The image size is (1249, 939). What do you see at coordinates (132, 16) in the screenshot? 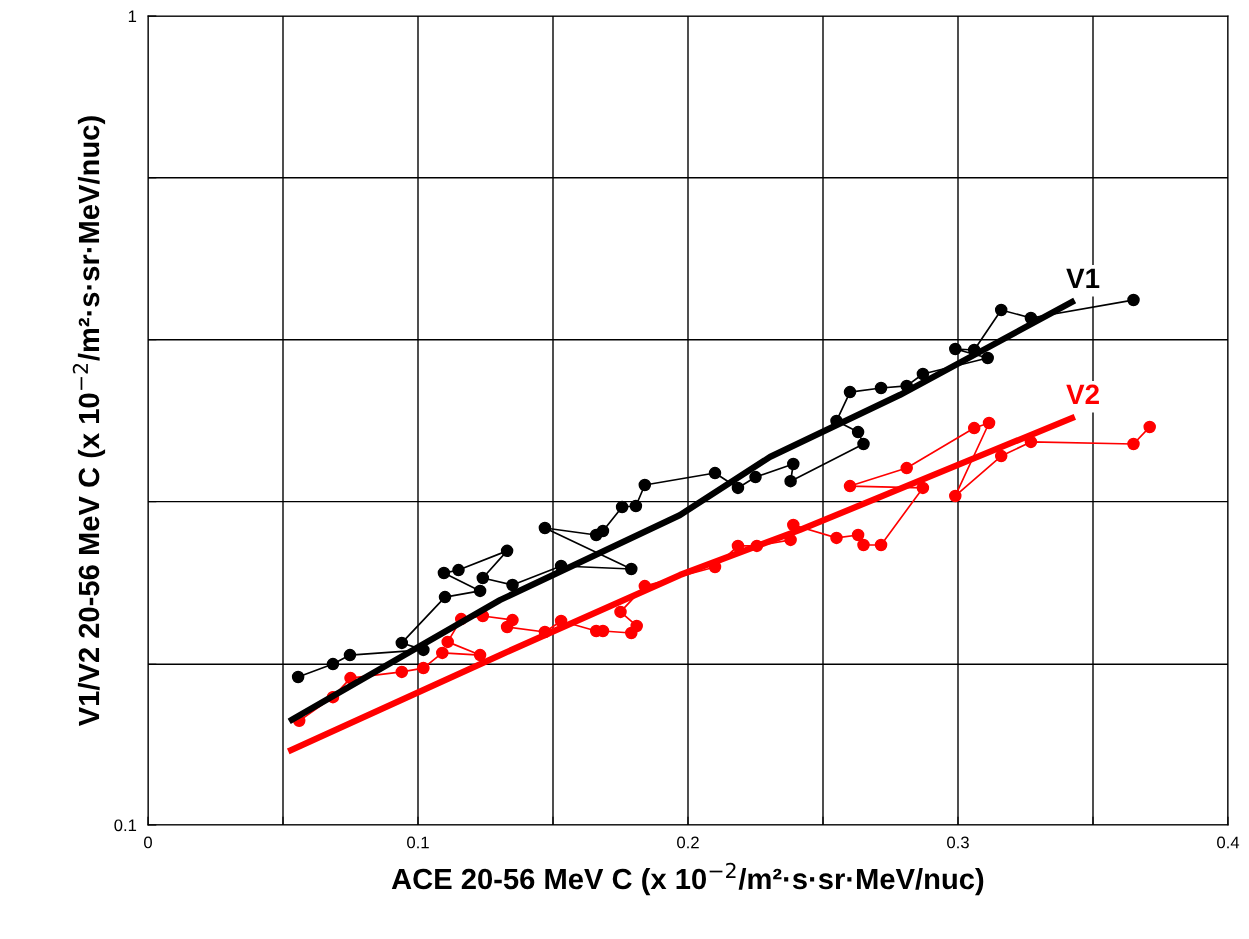
I see `y-tick-label: 1` at bounding box center [132, 16].